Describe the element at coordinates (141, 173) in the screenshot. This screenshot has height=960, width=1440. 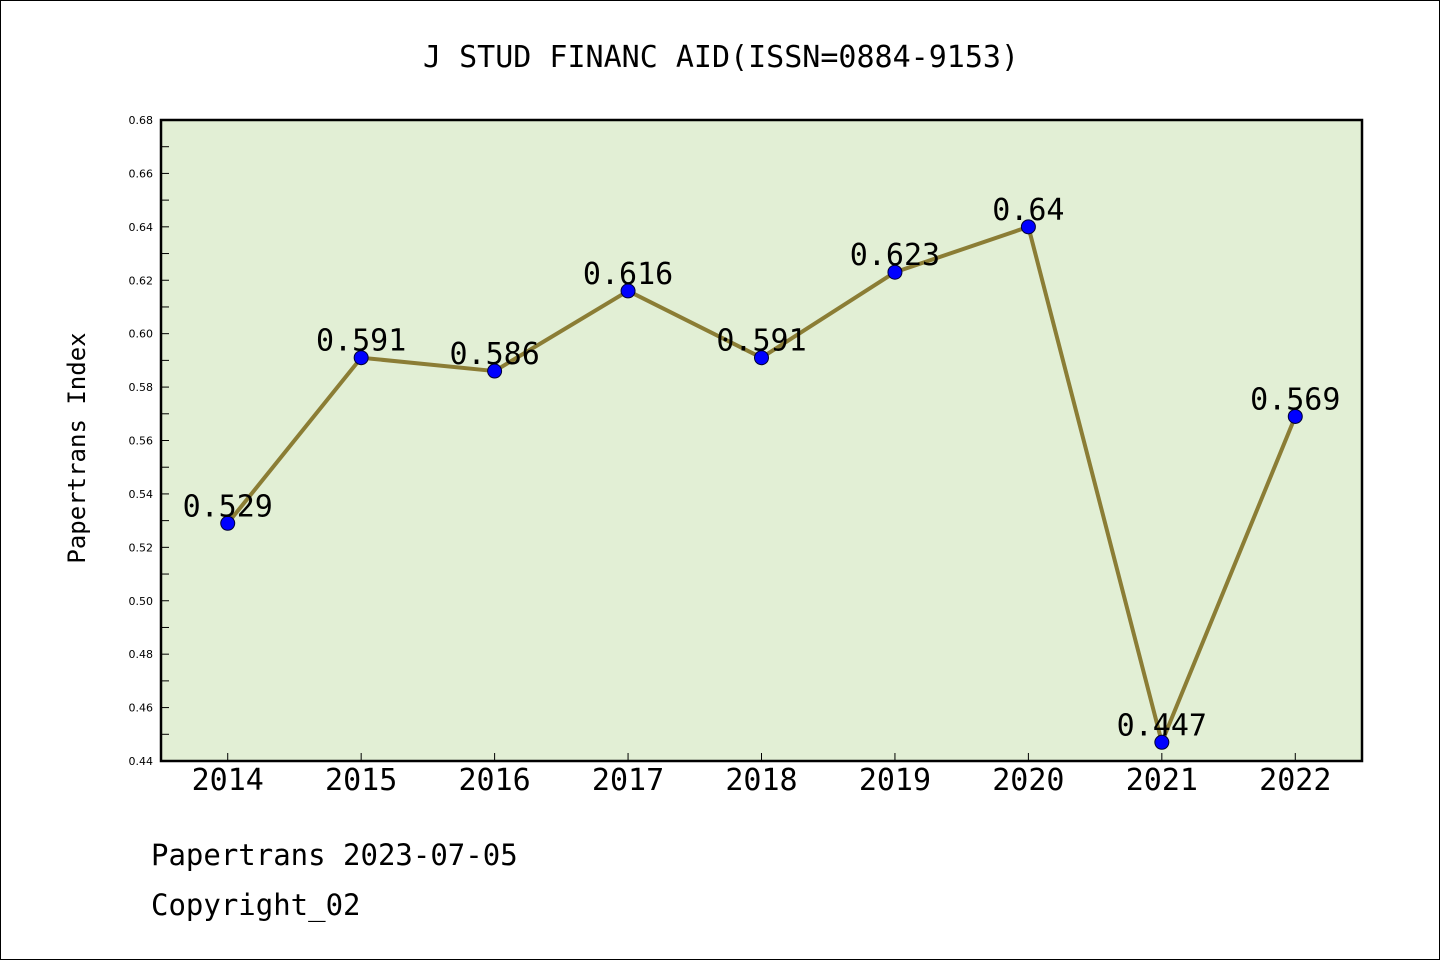
I see `y-tick-label: 0.66` at that location.